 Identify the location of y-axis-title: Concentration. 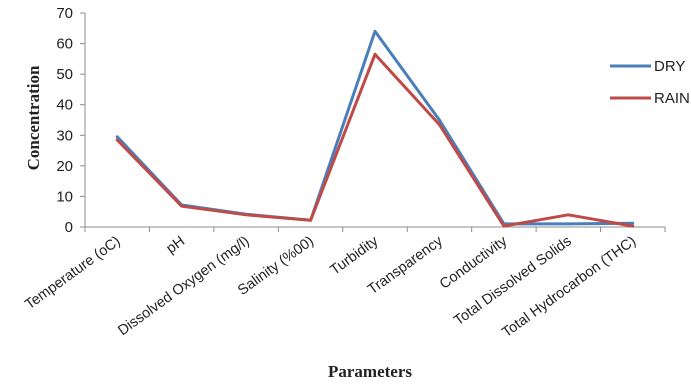
(33, 117).